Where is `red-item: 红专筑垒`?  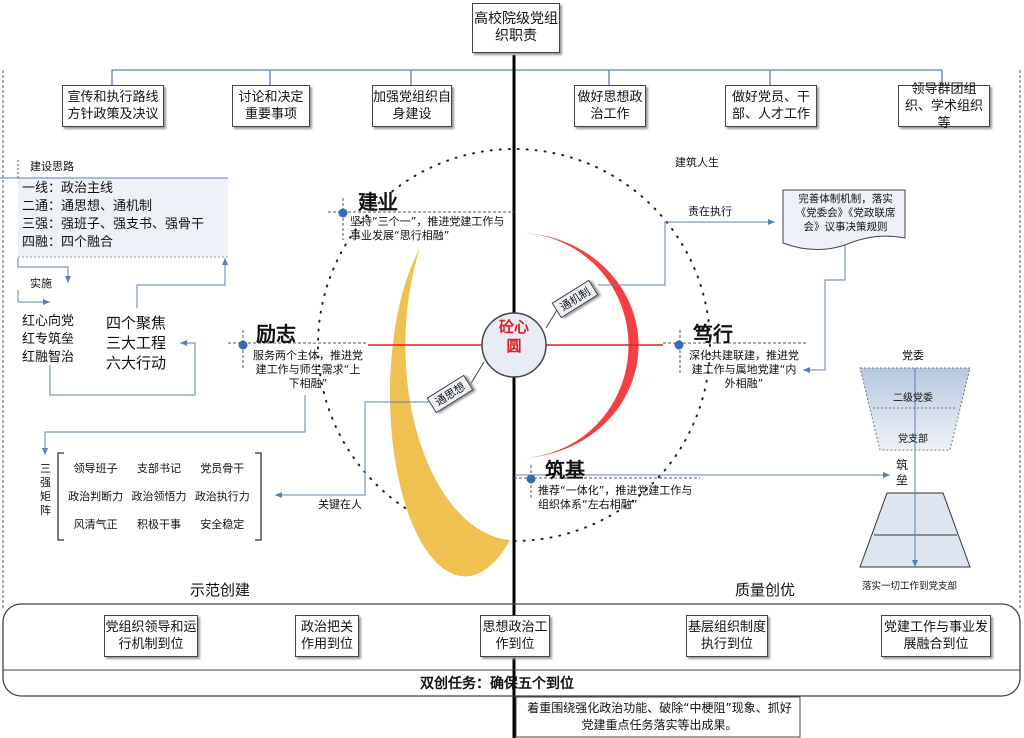 red-item: 红专筑垒 is located at coordinates (48, 339).